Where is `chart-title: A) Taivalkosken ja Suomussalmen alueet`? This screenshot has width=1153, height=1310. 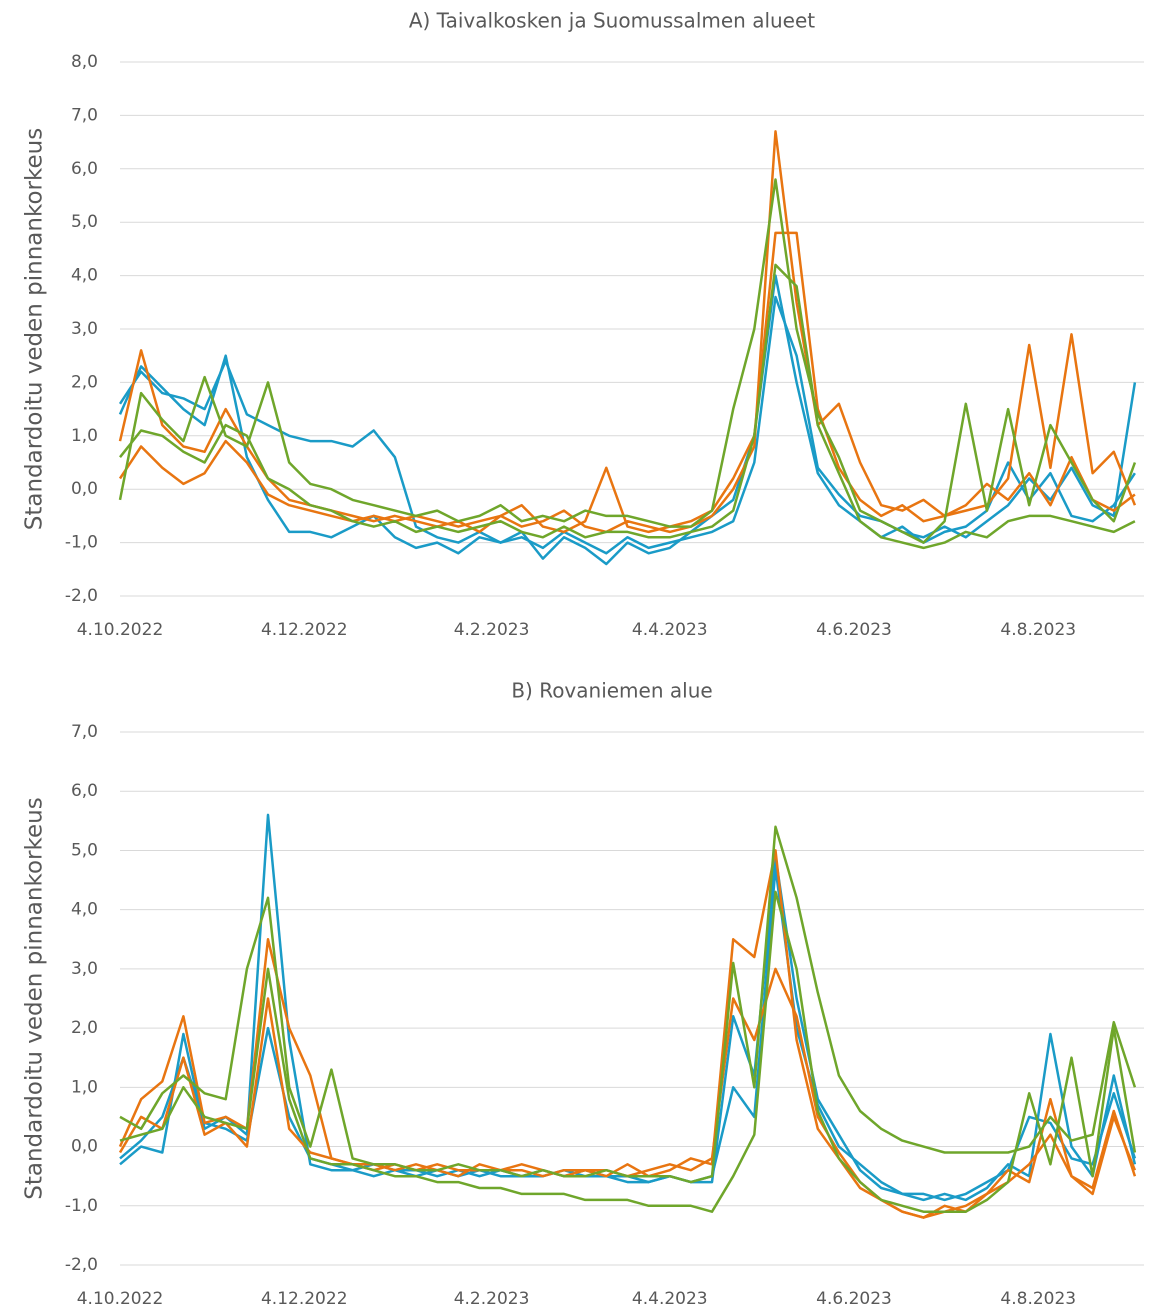 chart-title: A) Taivalkosken ja Suomussalmen alueet is located at coordinates (612, 21).